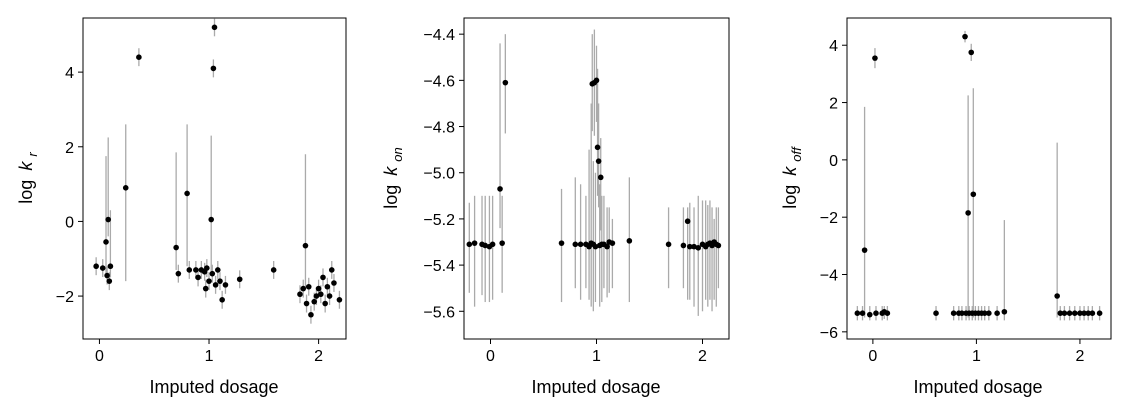  Describe the element at coordinates (792, 177) in the screenshot. I see `y-axis-label: log k off` at that location.